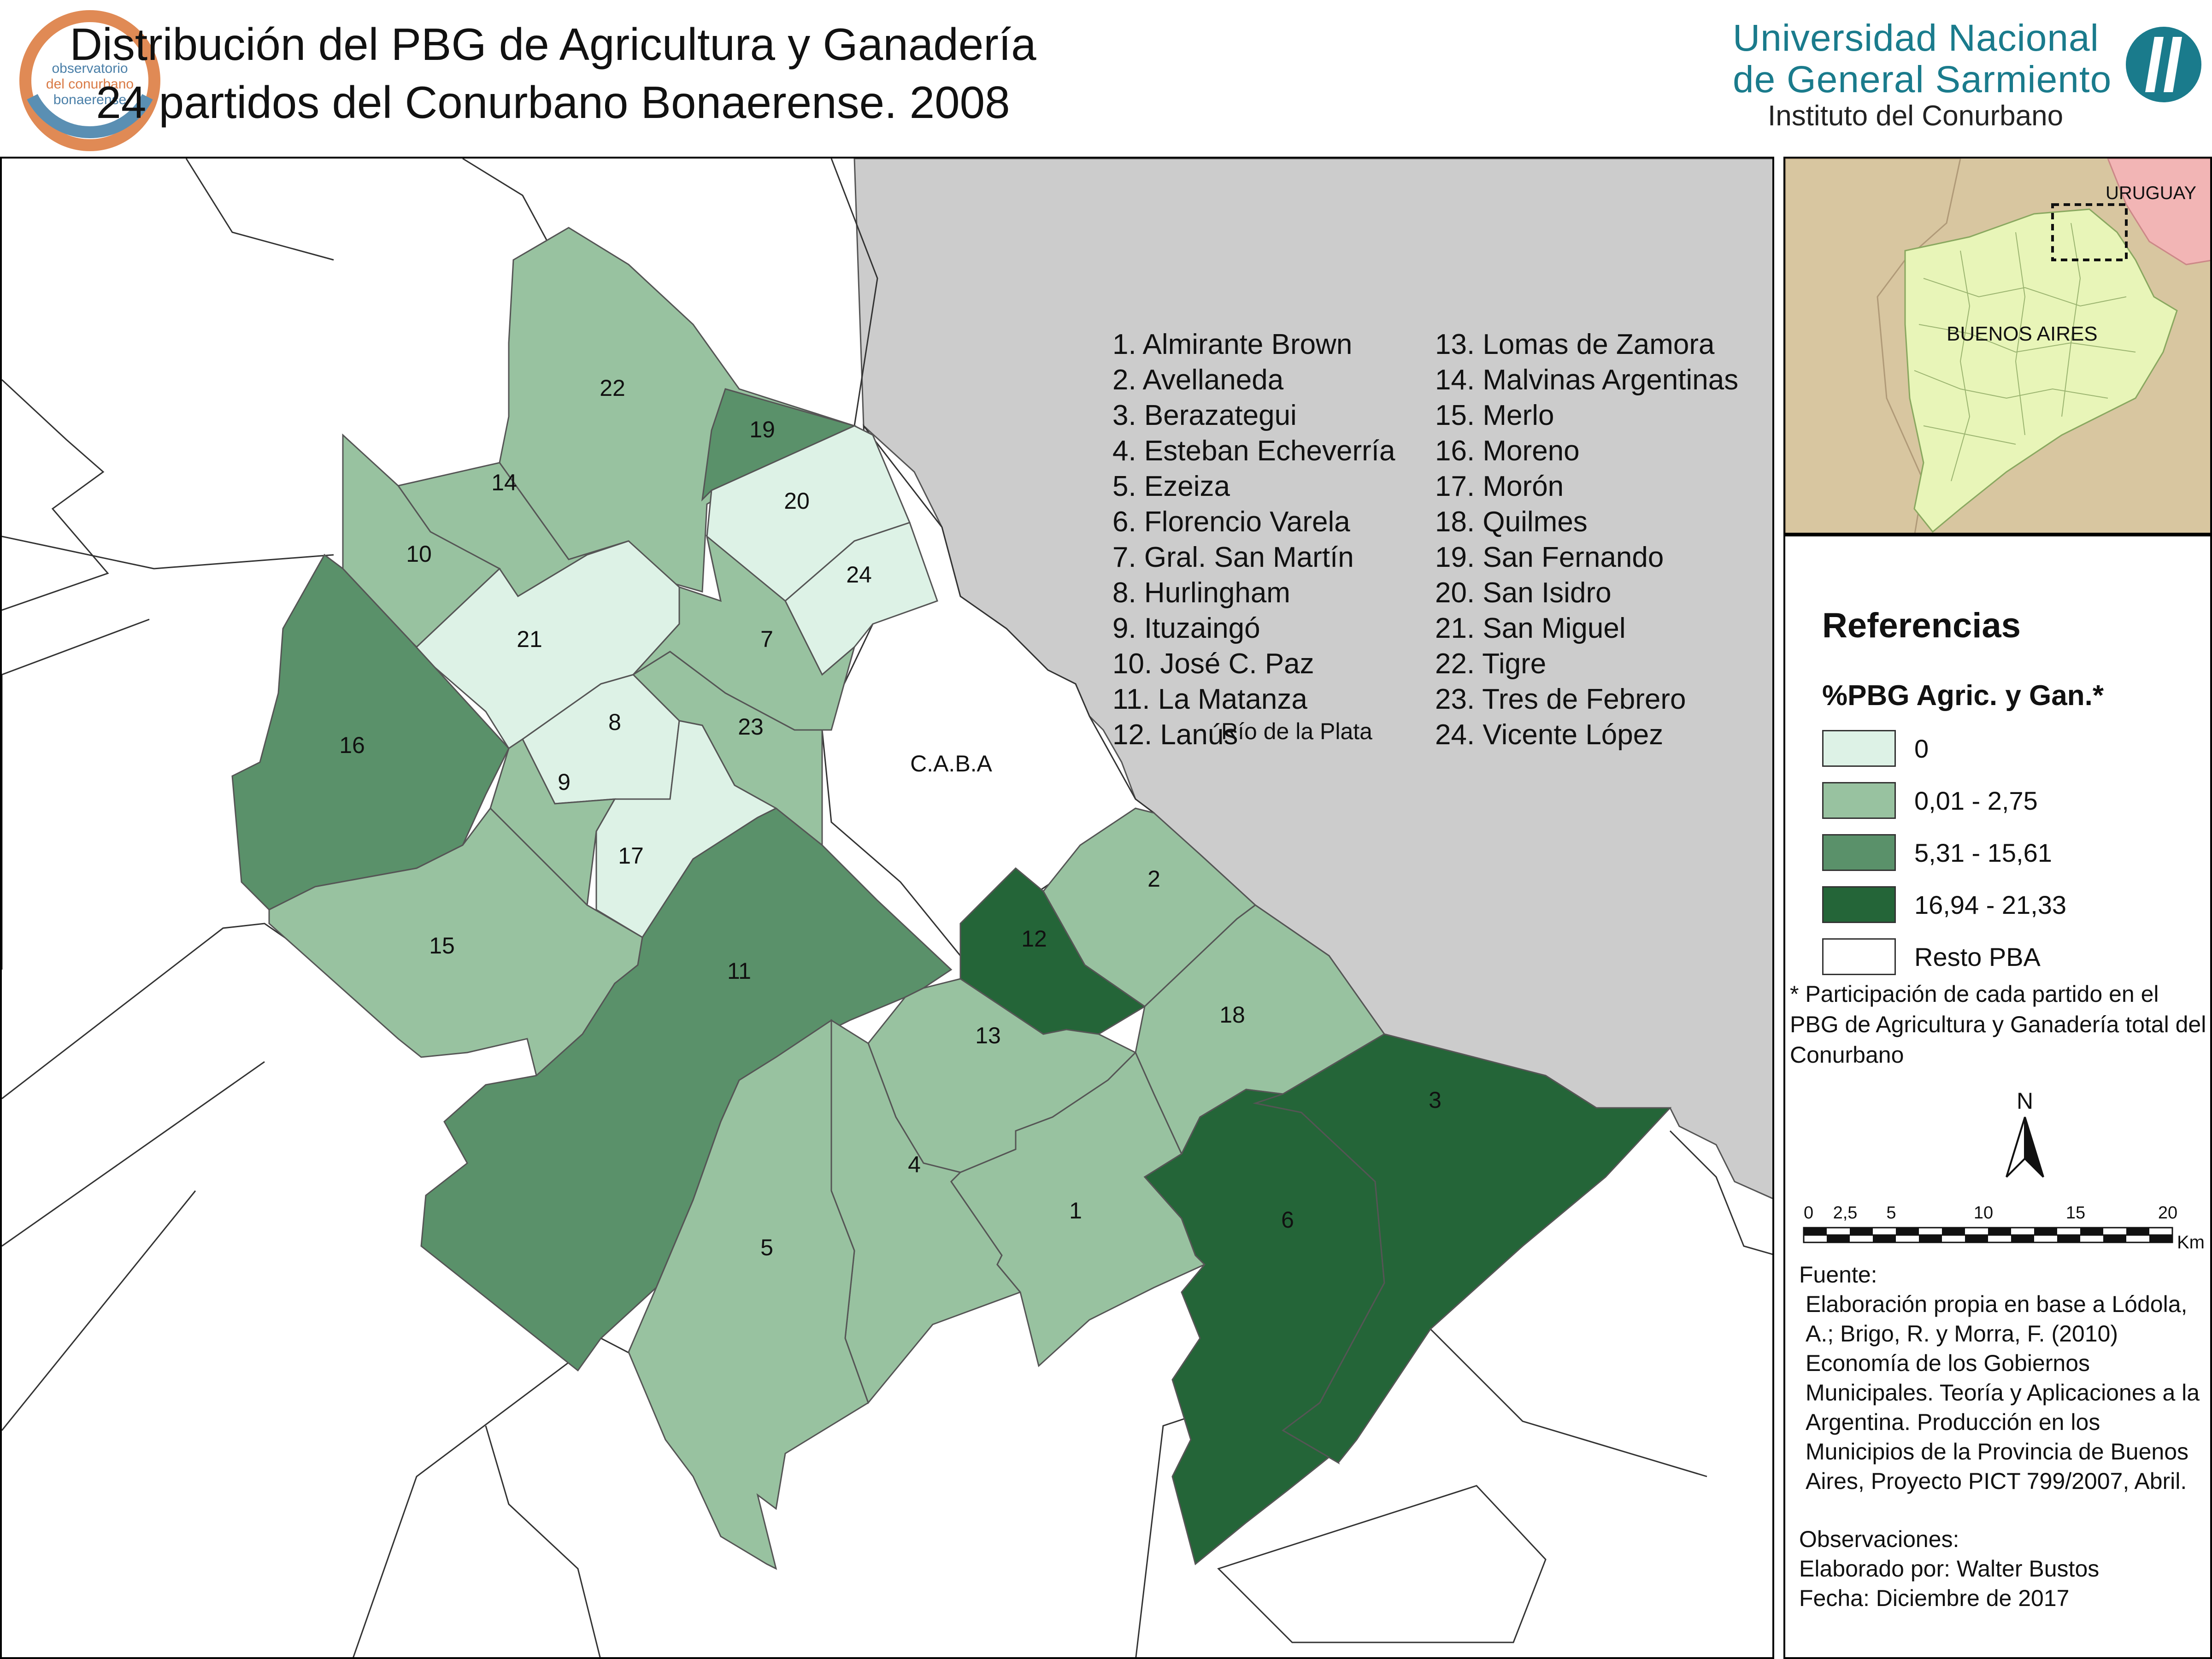 The height and width of the screenshot is (1659, 2212). What do you see at coordinates (1549, 735) in the screenshot?
I see `partido-list-item: 24. Vicente López` at bounding box center [1549, 735].